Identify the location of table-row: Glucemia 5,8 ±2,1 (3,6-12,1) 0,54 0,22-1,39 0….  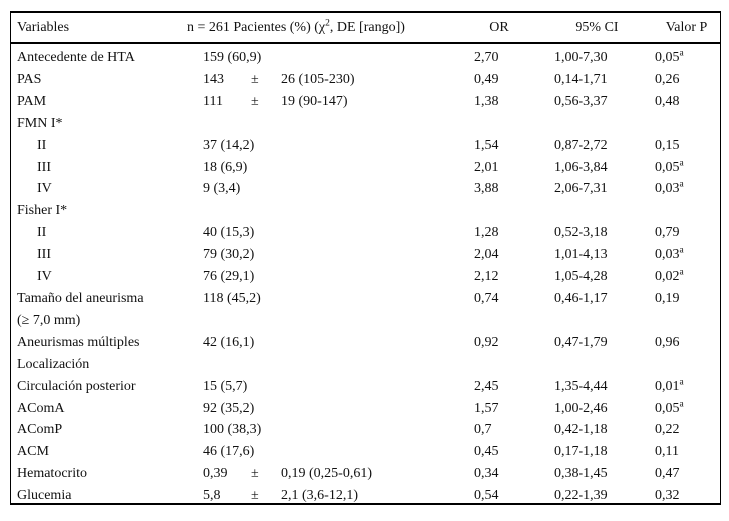
(365, 494).